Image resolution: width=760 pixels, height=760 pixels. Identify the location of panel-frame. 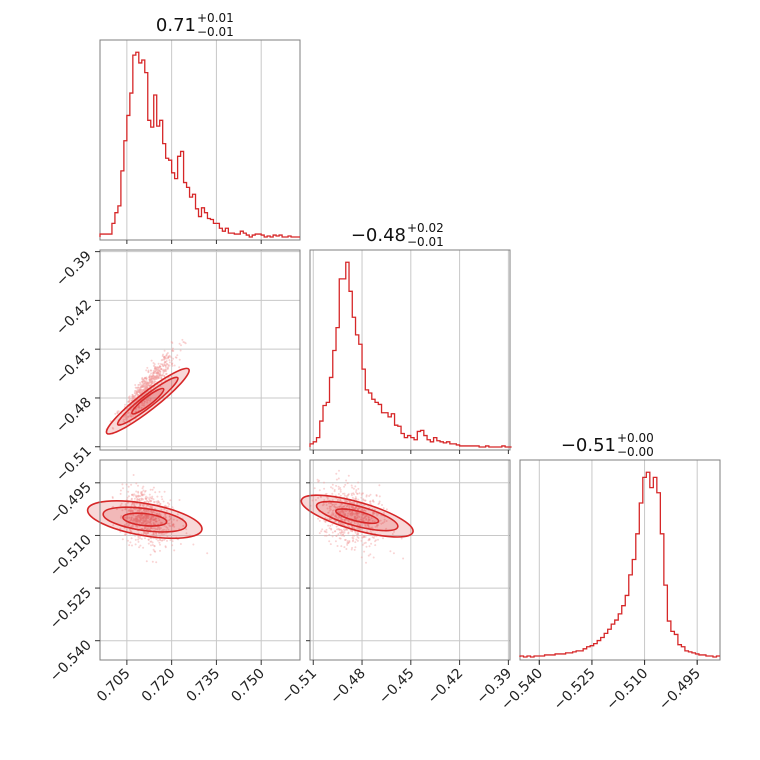
(620, 560).